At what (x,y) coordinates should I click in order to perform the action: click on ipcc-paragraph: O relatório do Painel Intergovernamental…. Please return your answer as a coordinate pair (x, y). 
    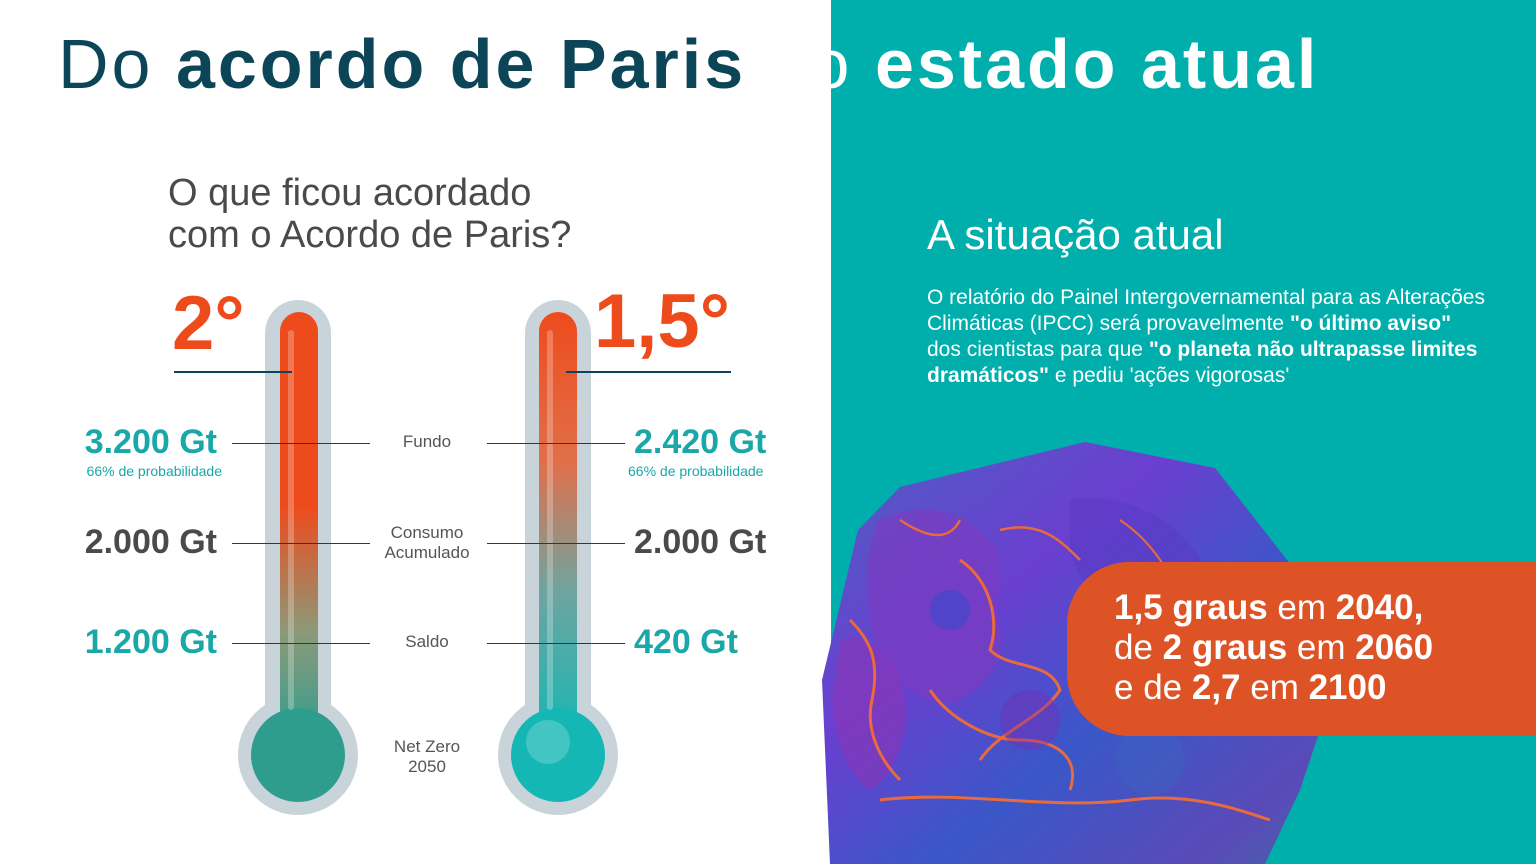
    Looking at the image, I should click on (1207, 337).